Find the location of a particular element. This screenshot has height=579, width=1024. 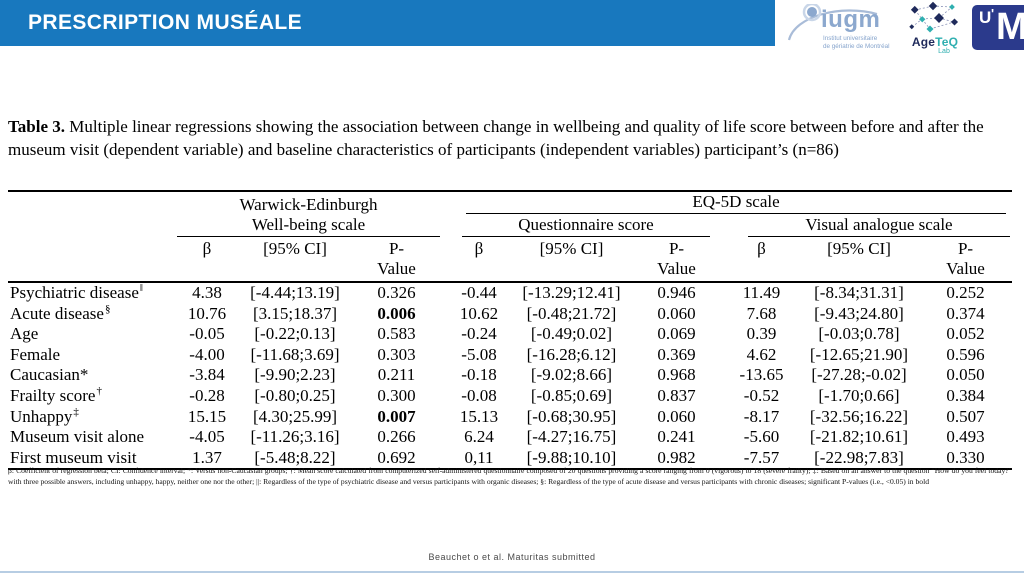

value-cell: 0.252 is located at coordinates (965, 292).